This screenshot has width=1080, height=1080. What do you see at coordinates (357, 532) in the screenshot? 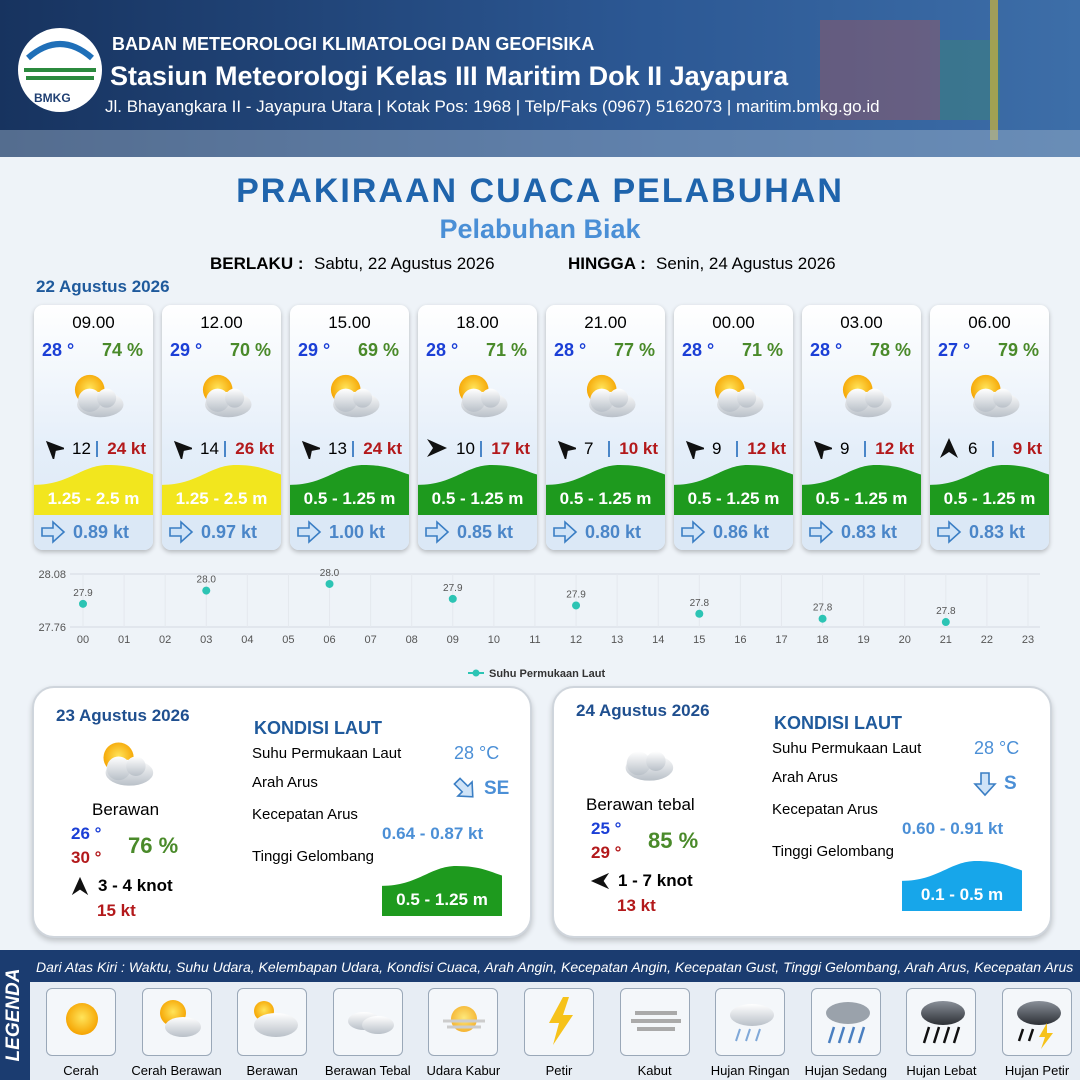
I see `current-speed: 1.00 kt` at bounding box center [357, 532].